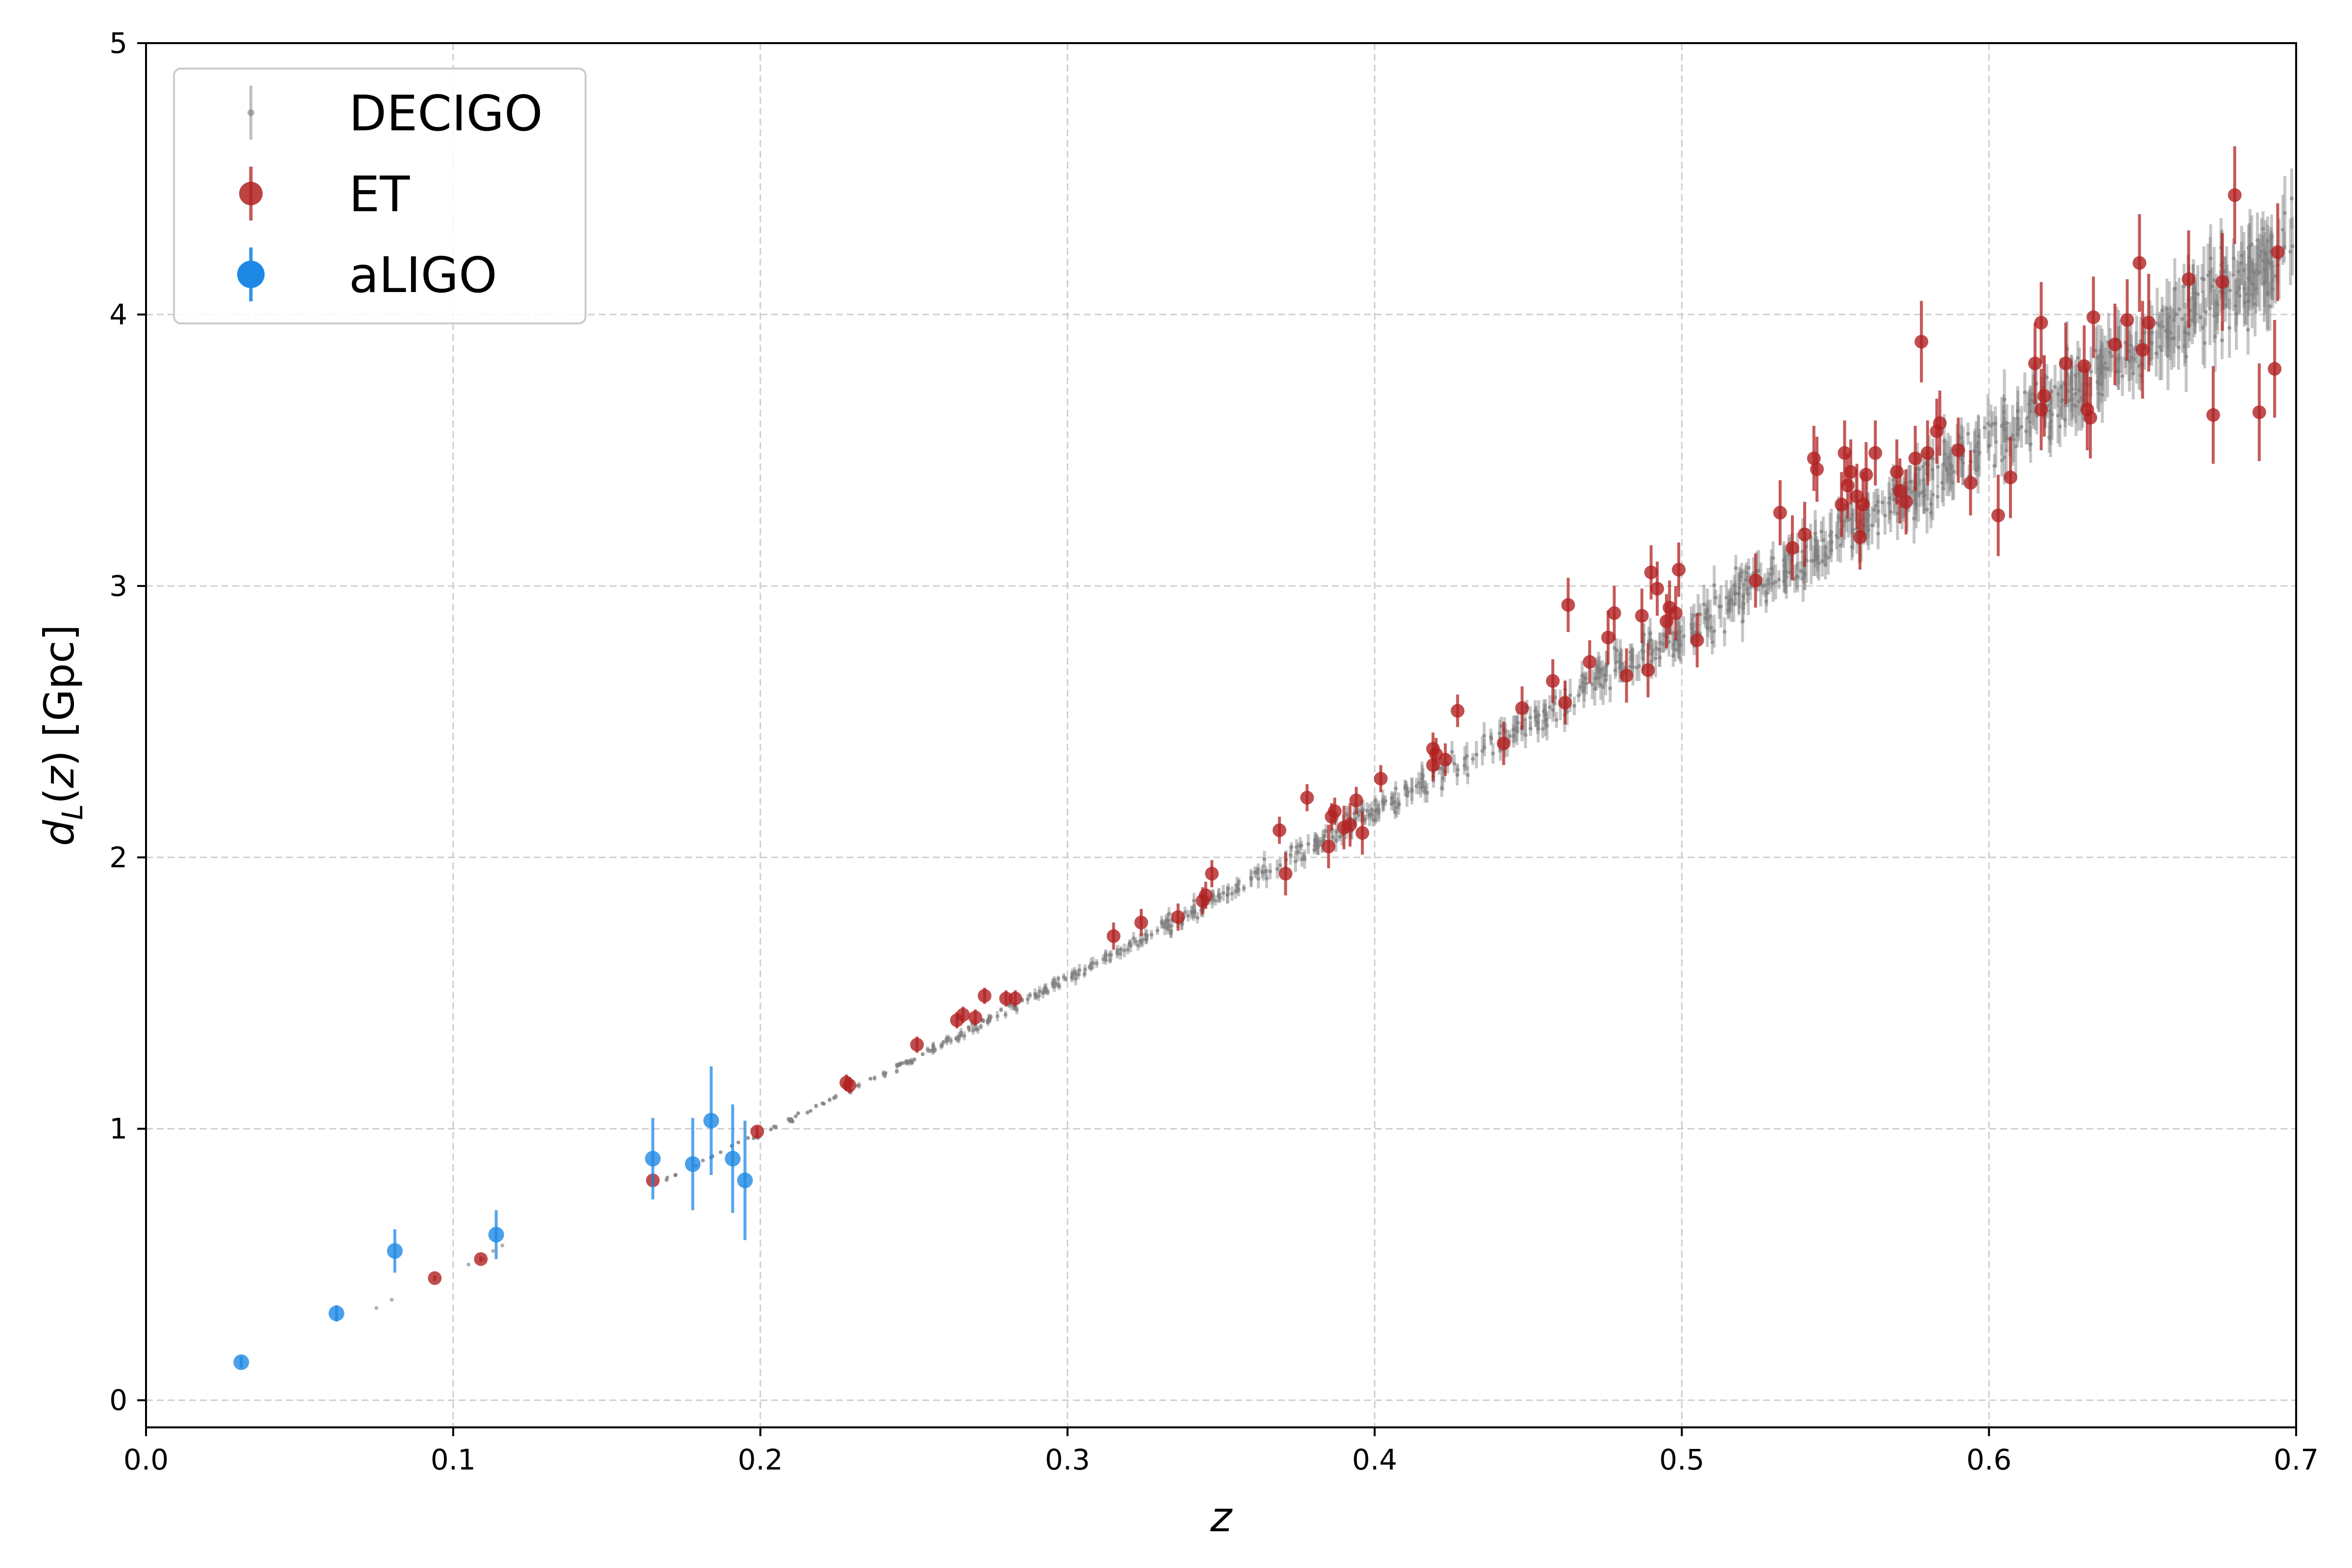  Describe the element at coordinates (453, 1459) in the screenshot. I see `x-tick-label: 0.1` at that location.